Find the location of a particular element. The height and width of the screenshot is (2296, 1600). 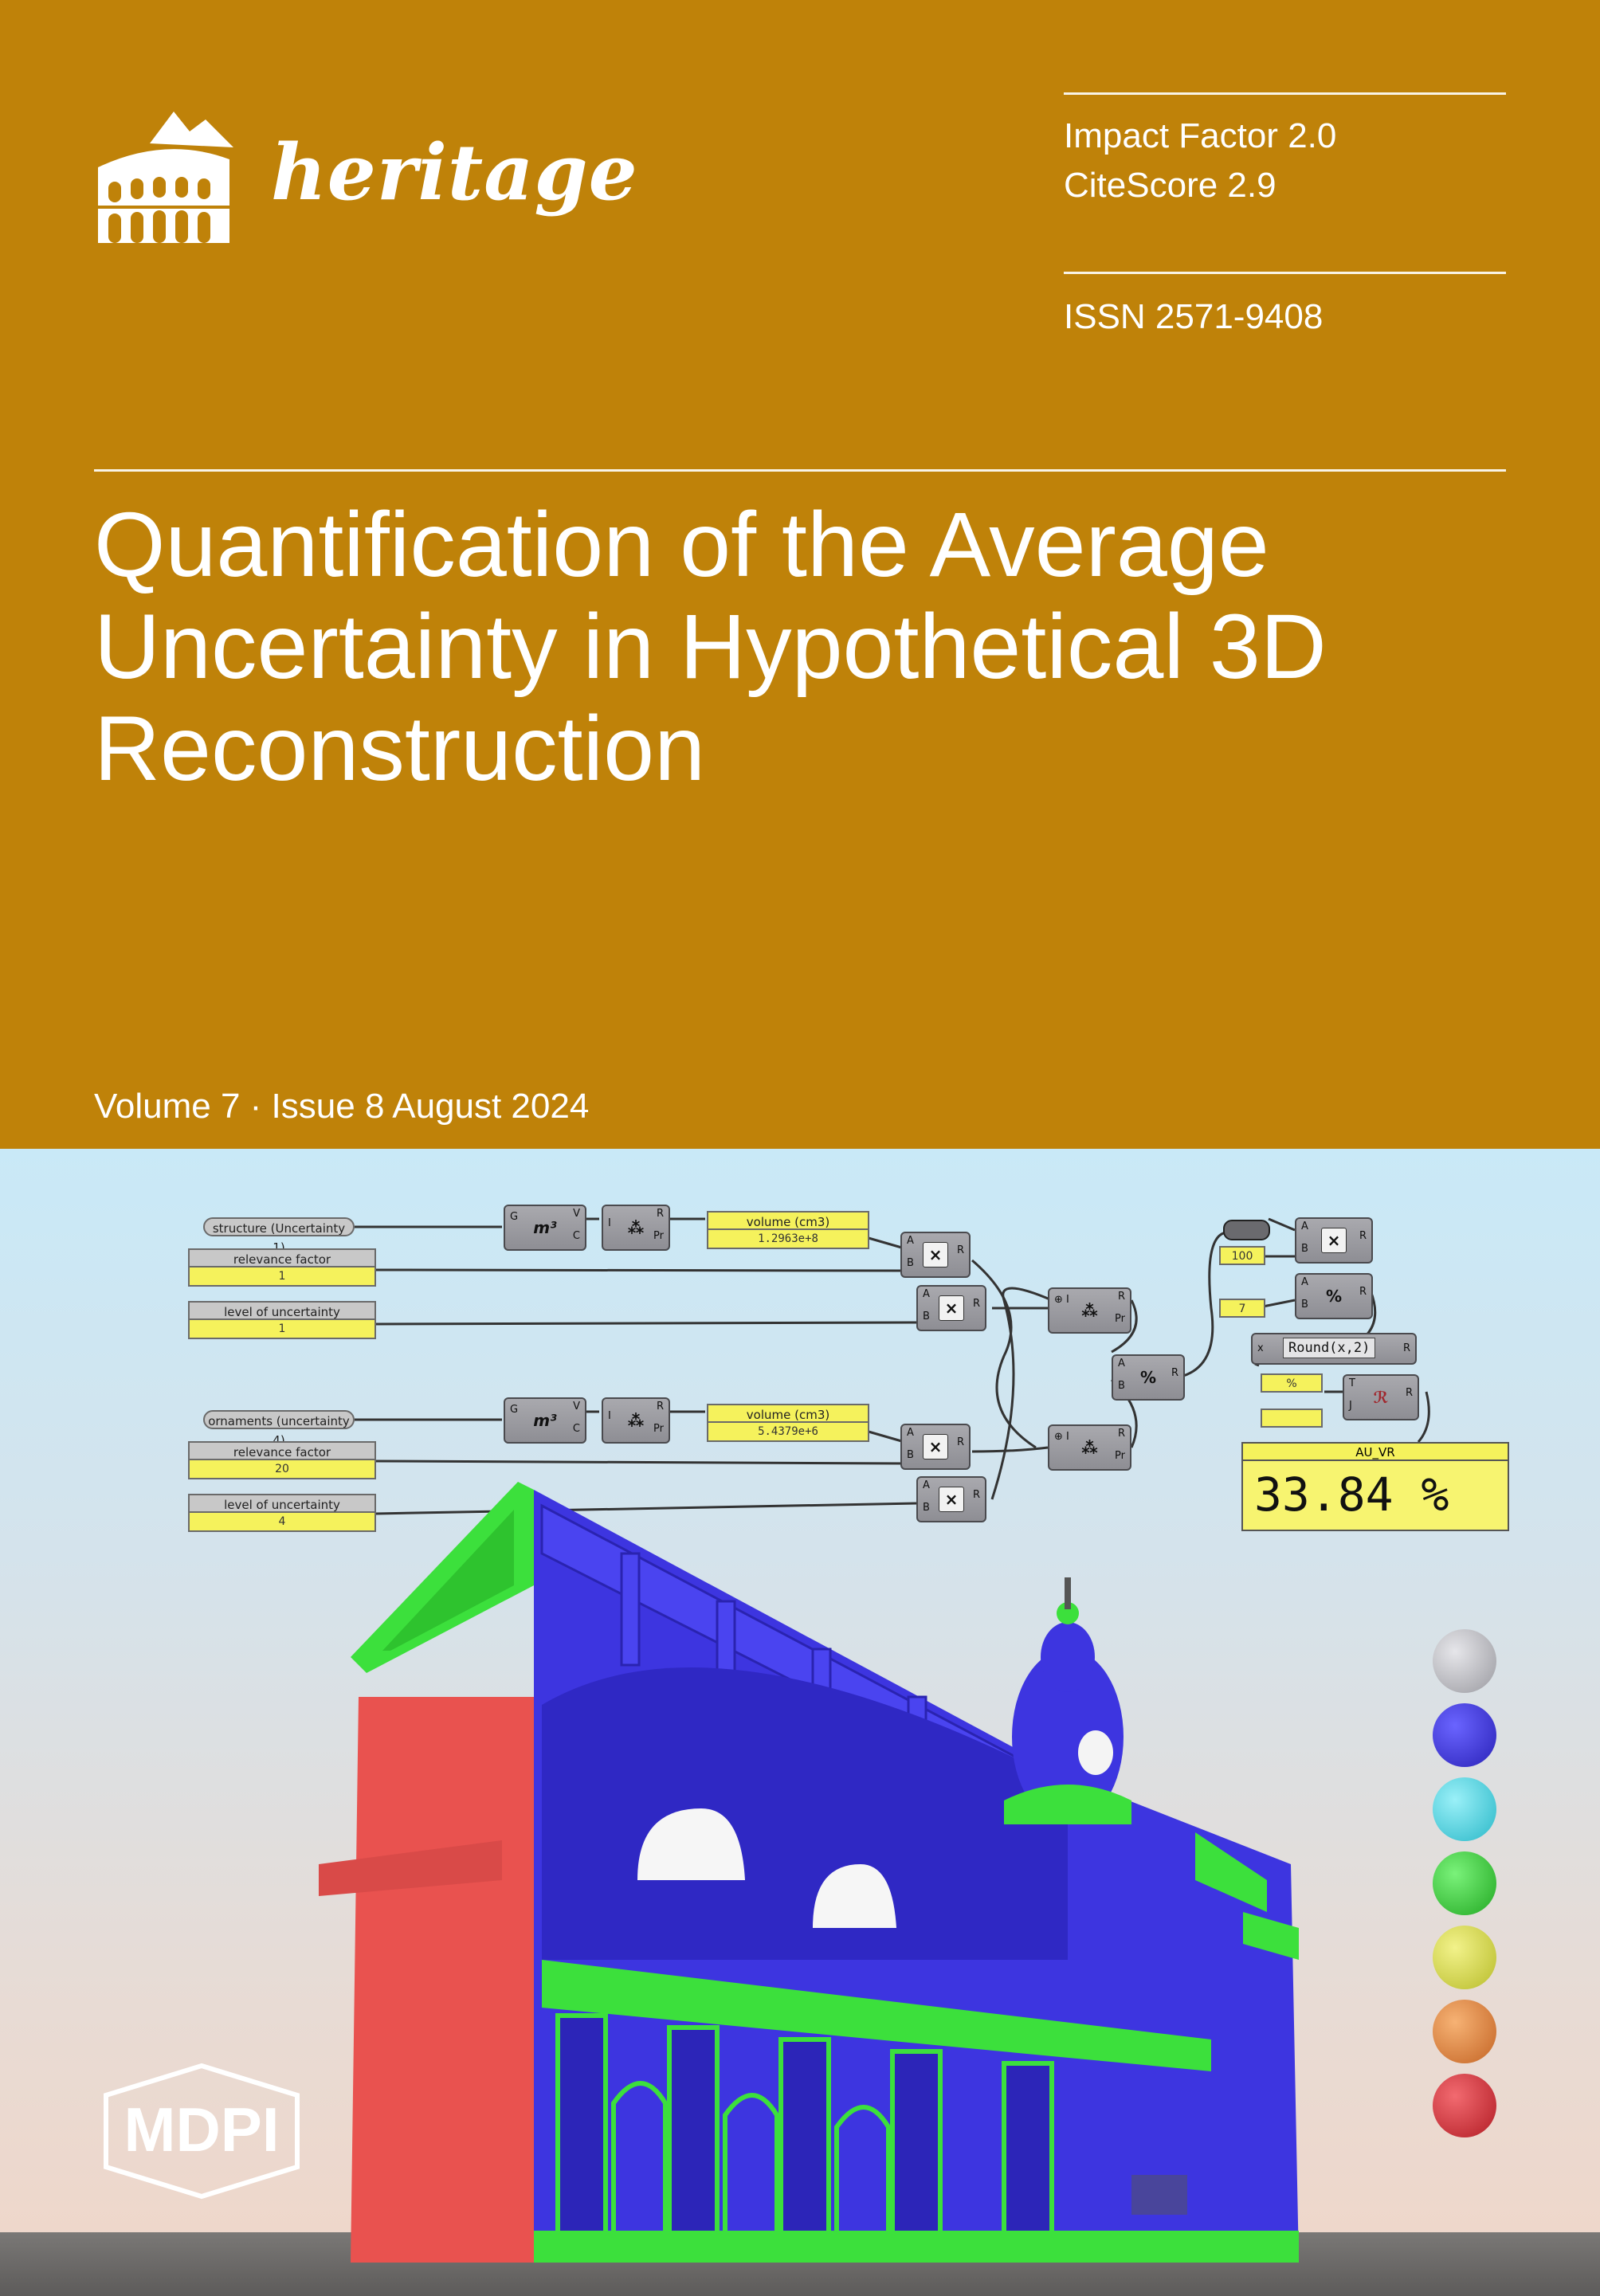

volume-value: 5.4379e+6 is located at coordinates (788, 1433).